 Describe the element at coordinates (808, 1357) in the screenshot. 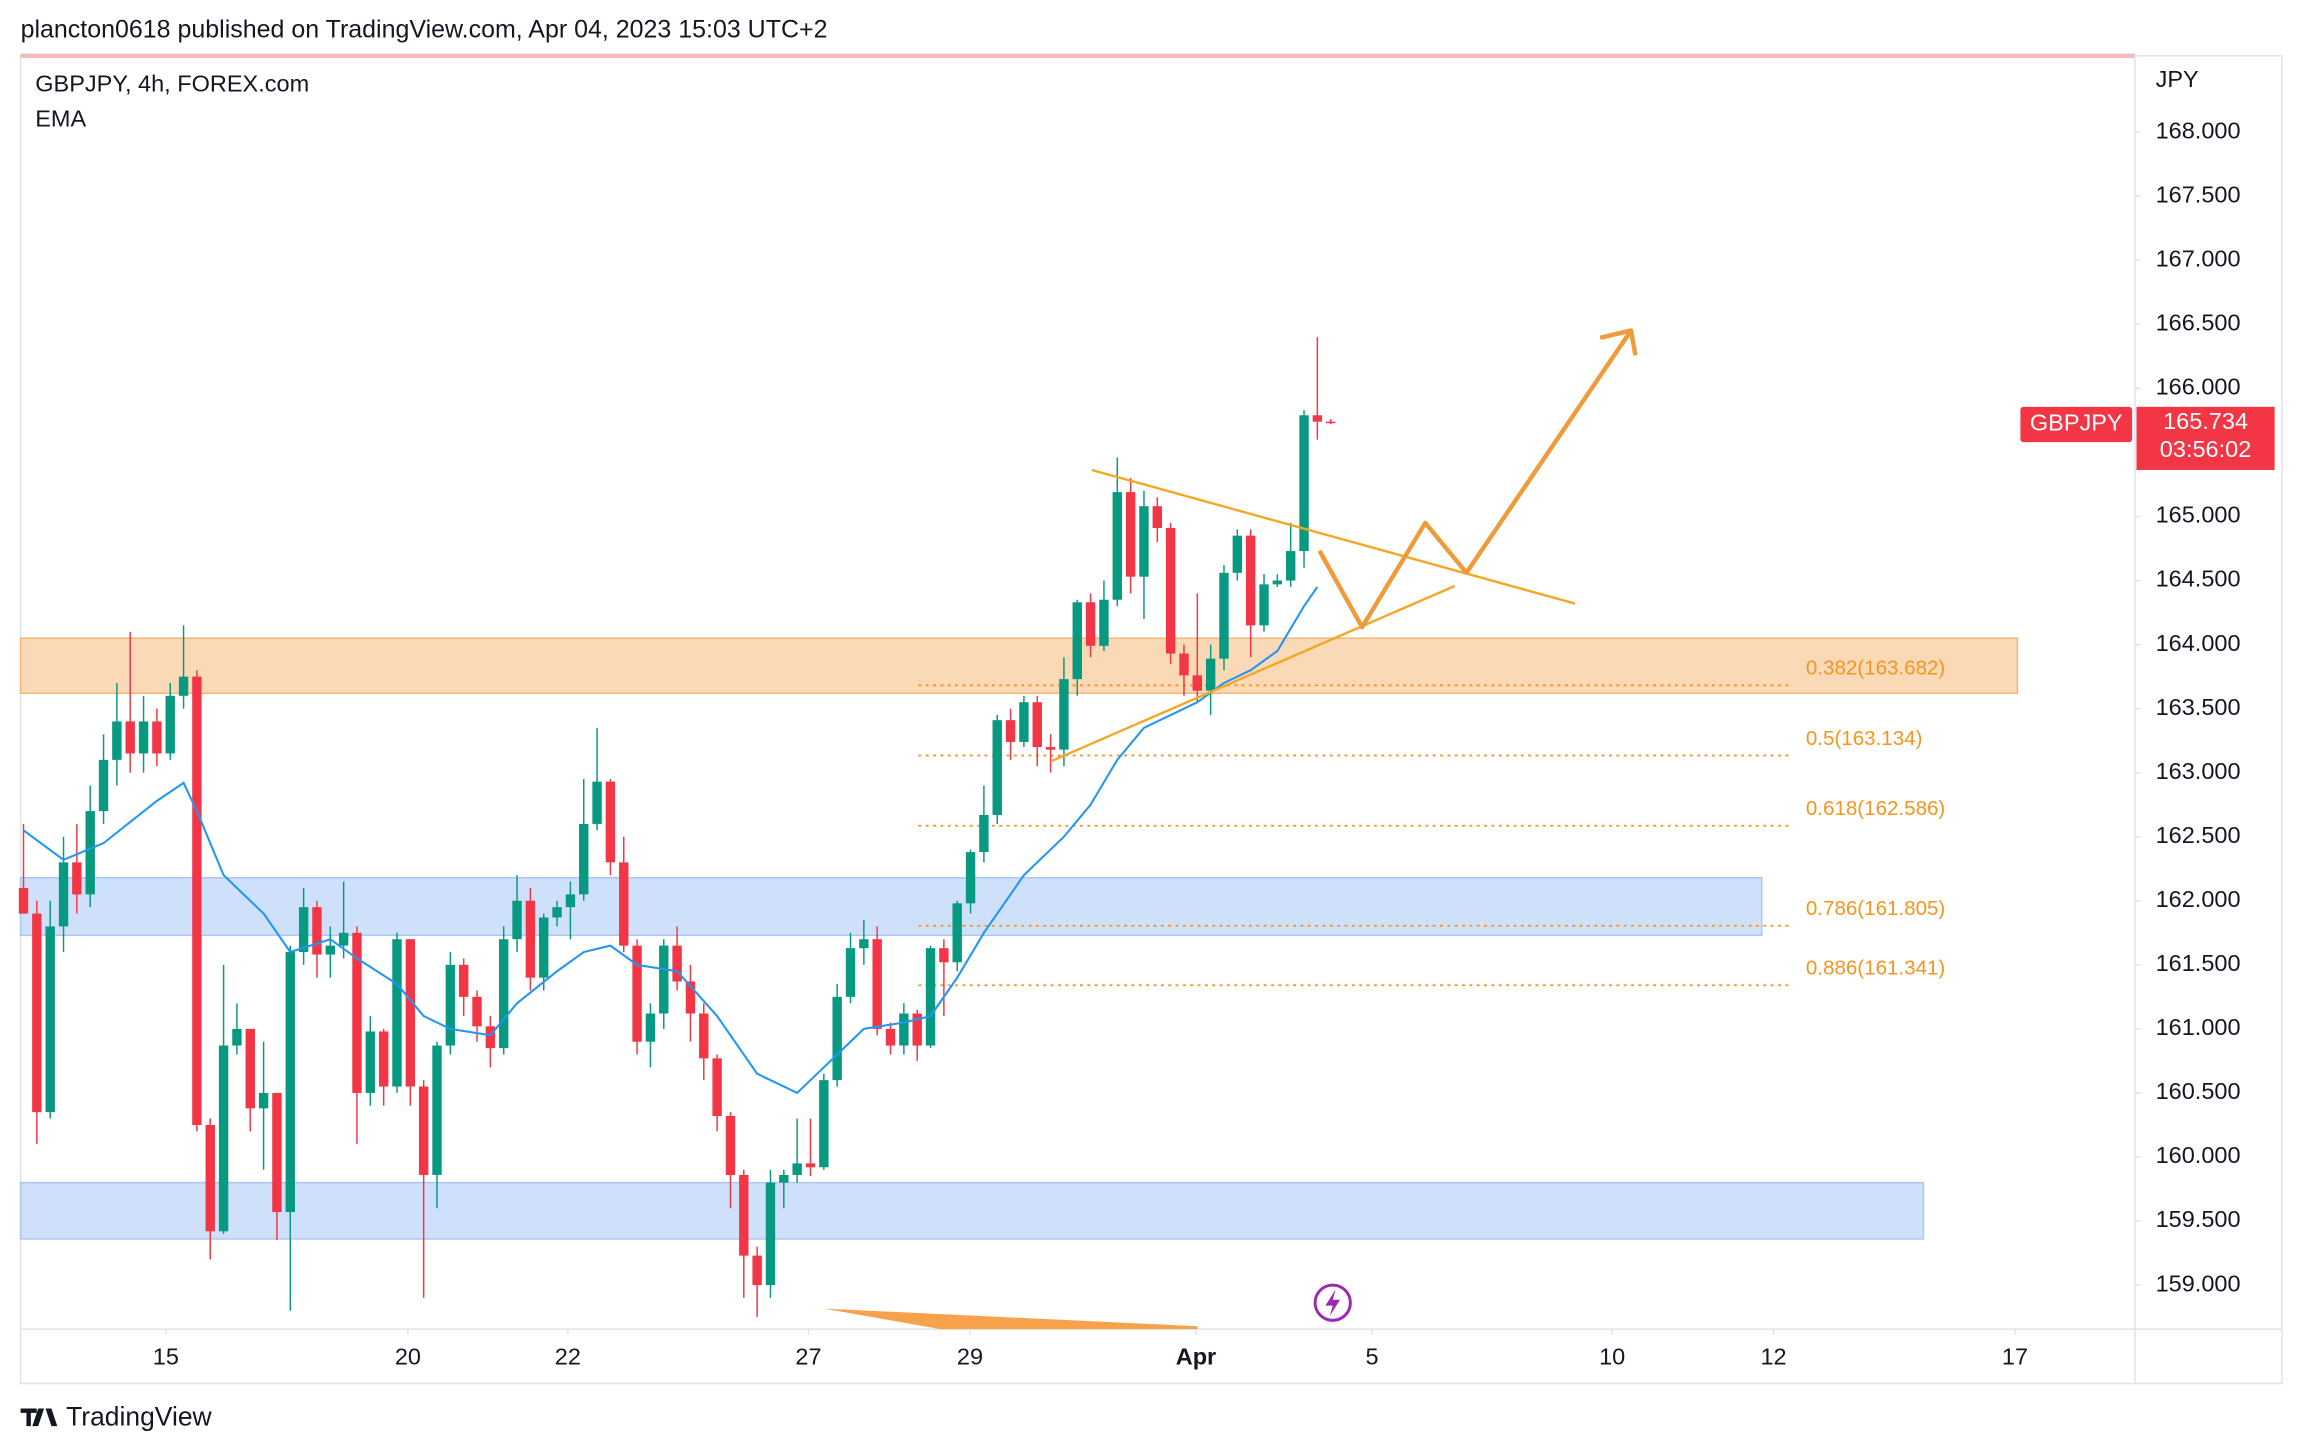

I see `x-tick-label: 27` at that location.